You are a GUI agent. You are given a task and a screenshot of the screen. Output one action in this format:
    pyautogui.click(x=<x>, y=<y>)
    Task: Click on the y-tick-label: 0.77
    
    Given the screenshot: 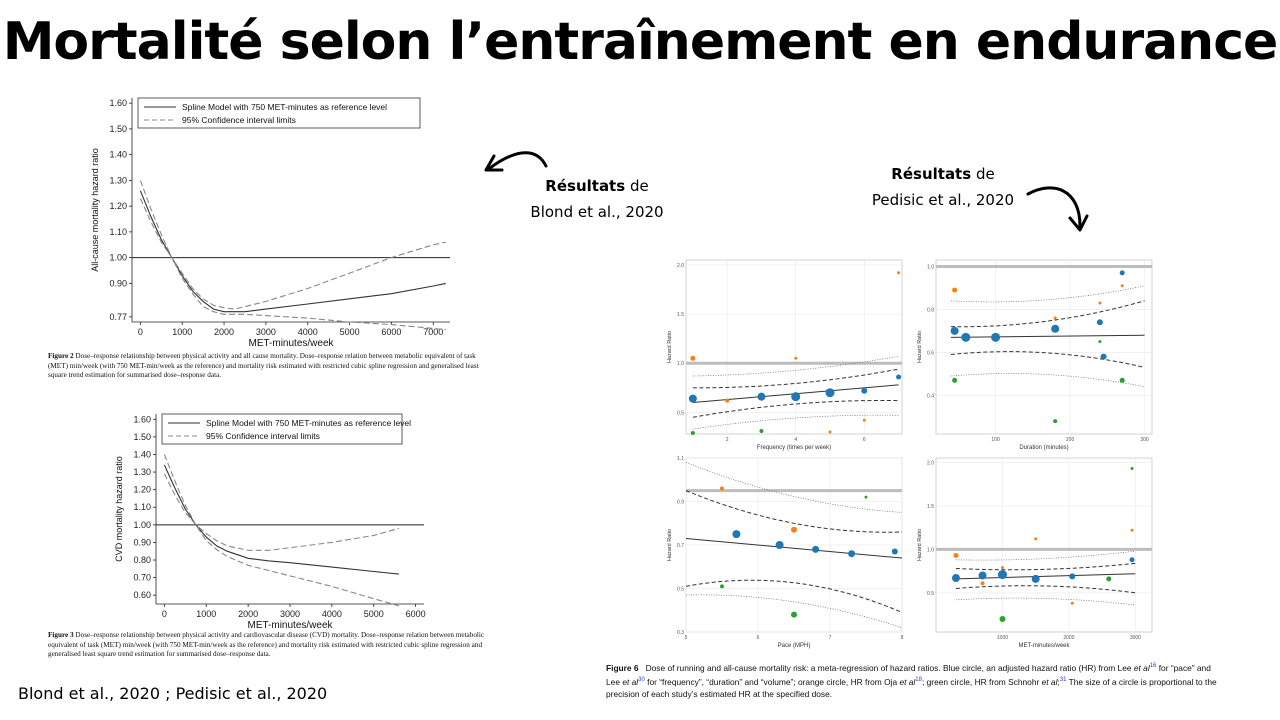 What is the action you would take?
    pyautogui.click(x=118, y=317)
    